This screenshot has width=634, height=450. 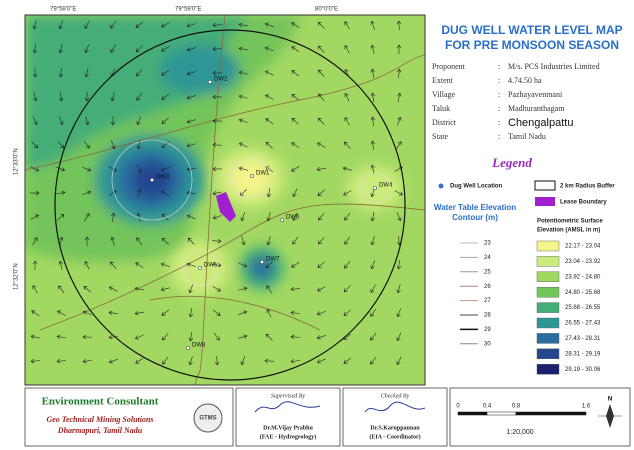 What do you see at coordinates (288, 396) in the screenshot?
I see `sign-heading: Supervised By` at bounding box center [288, 396].